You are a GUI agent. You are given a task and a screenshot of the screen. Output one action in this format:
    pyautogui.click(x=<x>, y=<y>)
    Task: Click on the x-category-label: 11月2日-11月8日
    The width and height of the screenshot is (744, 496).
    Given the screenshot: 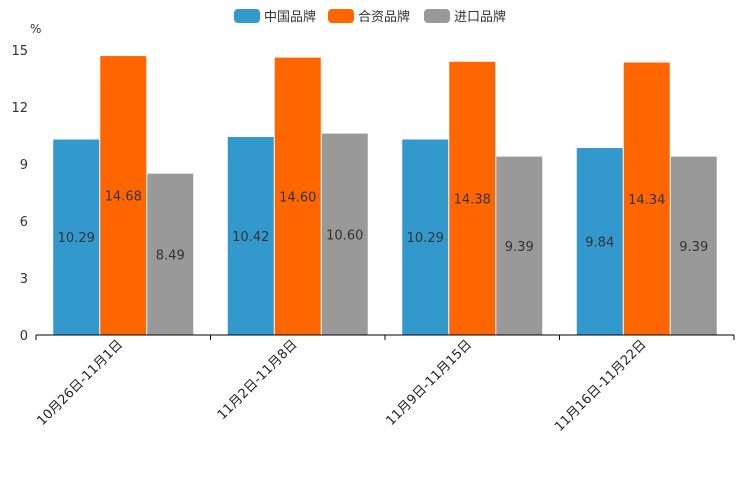 What is the action you would take?
    pyautogui.click(x=258, y=380)
    